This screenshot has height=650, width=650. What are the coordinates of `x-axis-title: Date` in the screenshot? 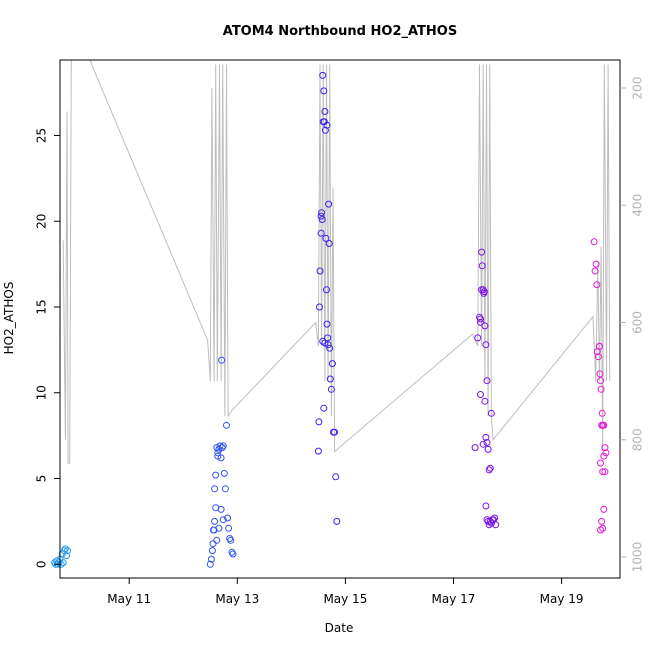 It's located at (339, 628).